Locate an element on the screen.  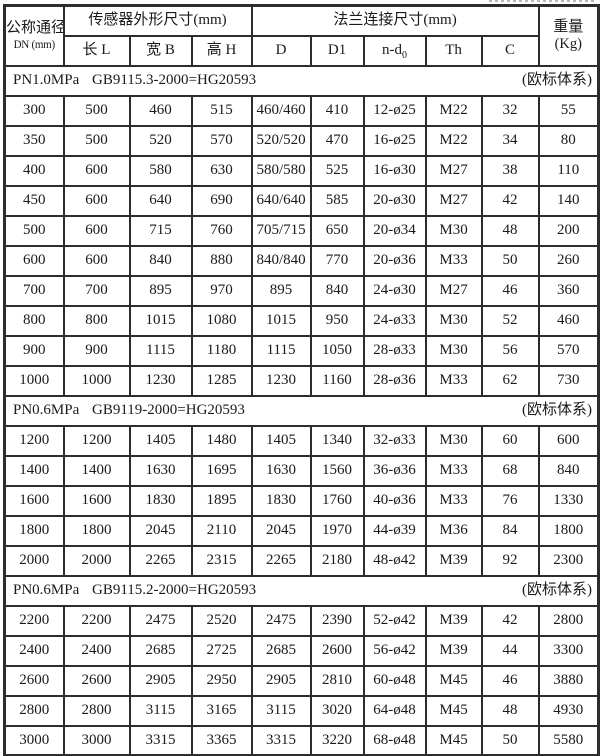
table-row: 1800 1800 2045 2110 2045 1970 44-ø39 M36 84 1800 is located at coordinates (301, 530).